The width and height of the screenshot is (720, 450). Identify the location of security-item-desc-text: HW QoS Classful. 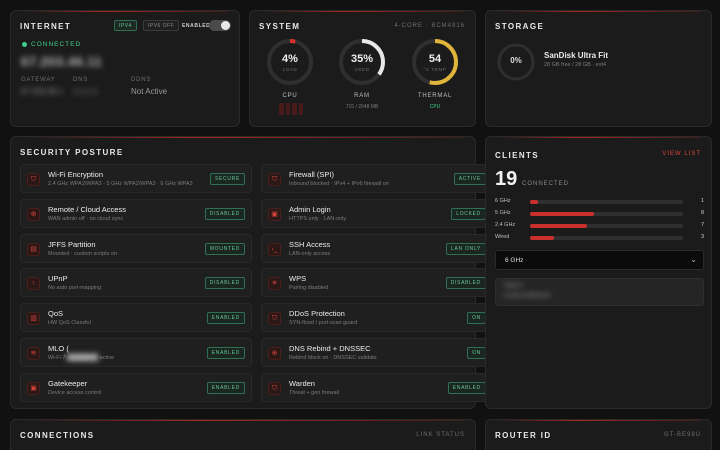
(69, 323).